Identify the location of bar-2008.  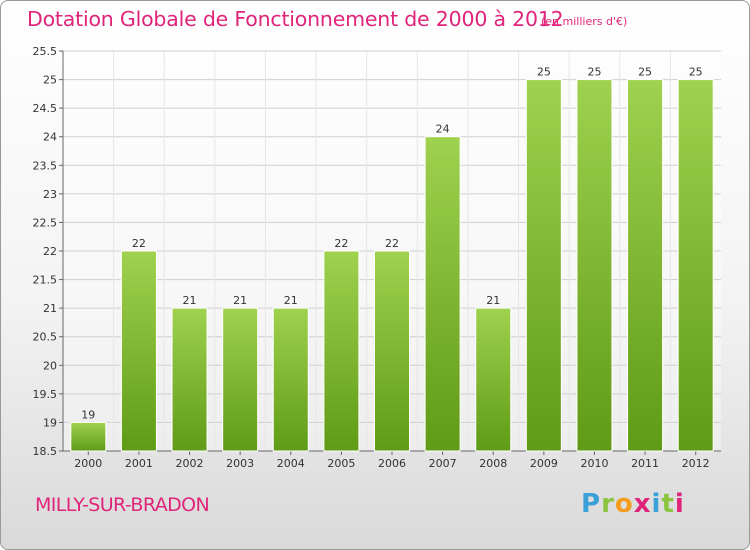
(493, 379).